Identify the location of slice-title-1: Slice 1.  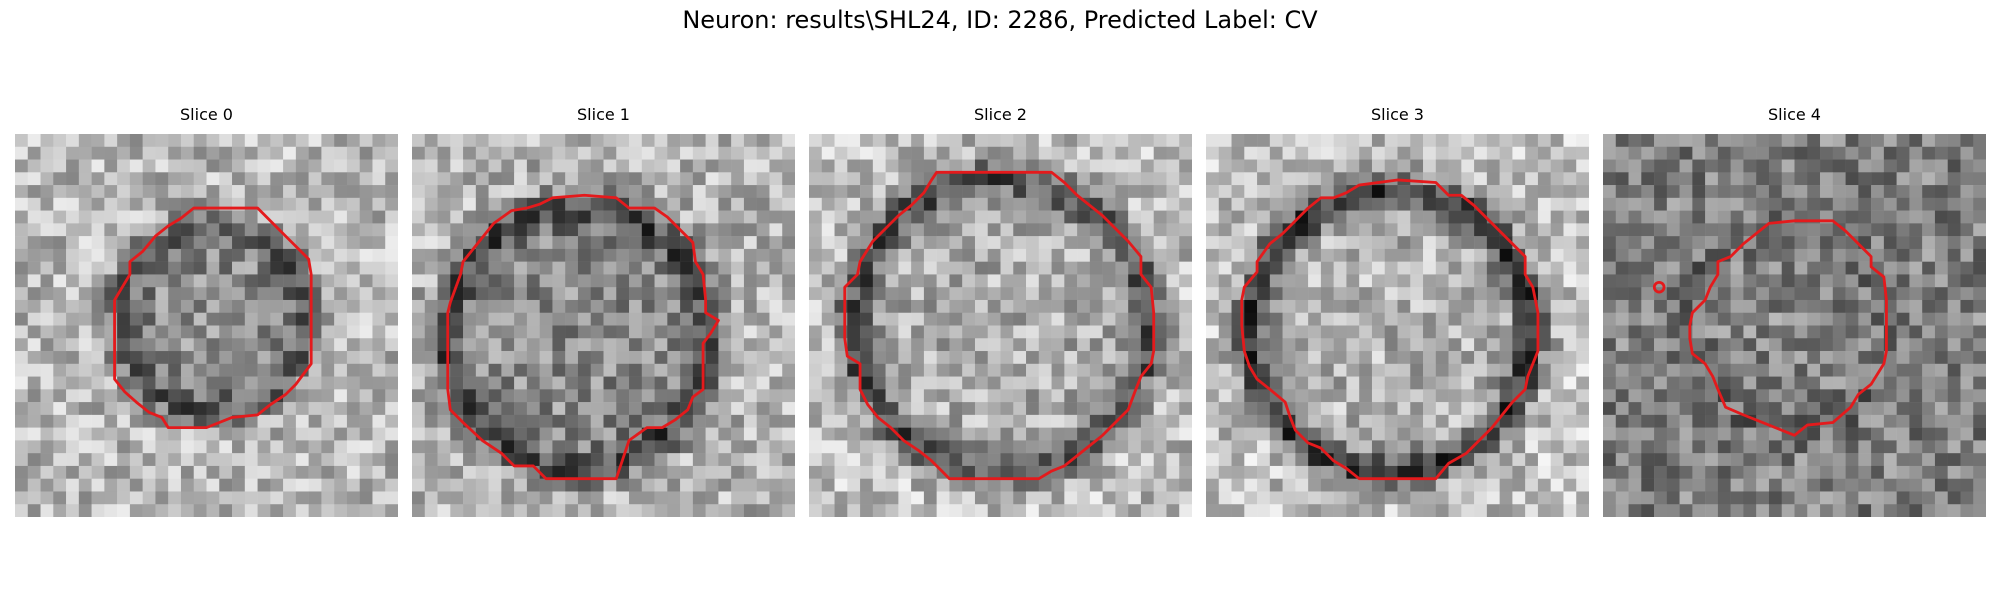
(603, 114).